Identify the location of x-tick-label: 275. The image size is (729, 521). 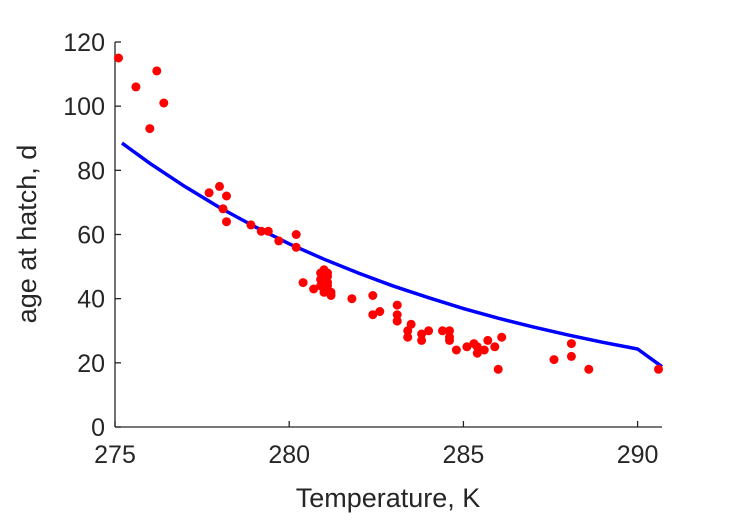
(115, 455).